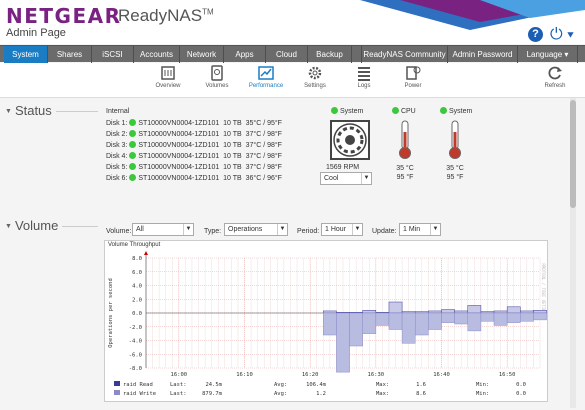  What do you see at coordinates (119, 231) in the screenshot?
I see `volume-filter-label: Volume:` at bounding box center [119, 231].